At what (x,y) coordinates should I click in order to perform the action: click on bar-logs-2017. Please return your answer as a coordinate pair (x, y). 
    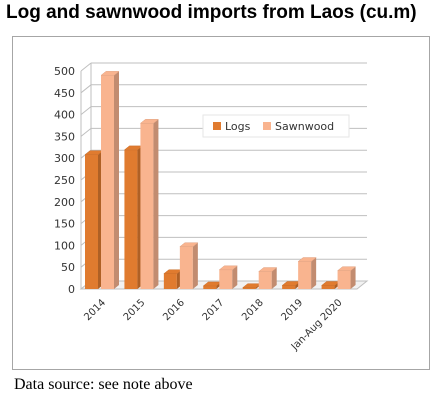
    Looking at the image, I should click on (210, 287).